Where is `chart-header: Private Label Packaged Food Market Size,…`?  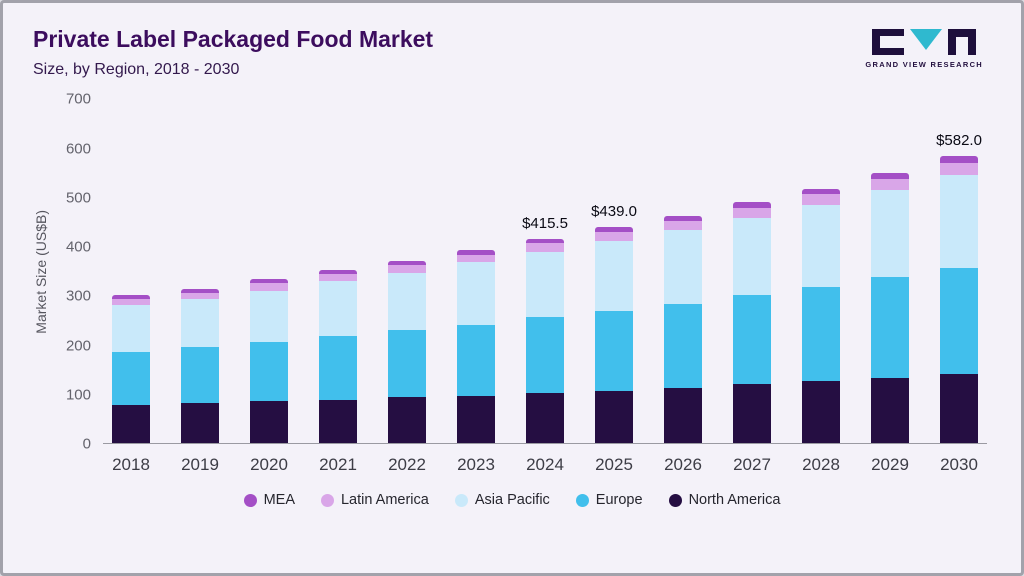 chart-header: Private Label Packaged Food Market Size,… is located at coordinates (512, 41).